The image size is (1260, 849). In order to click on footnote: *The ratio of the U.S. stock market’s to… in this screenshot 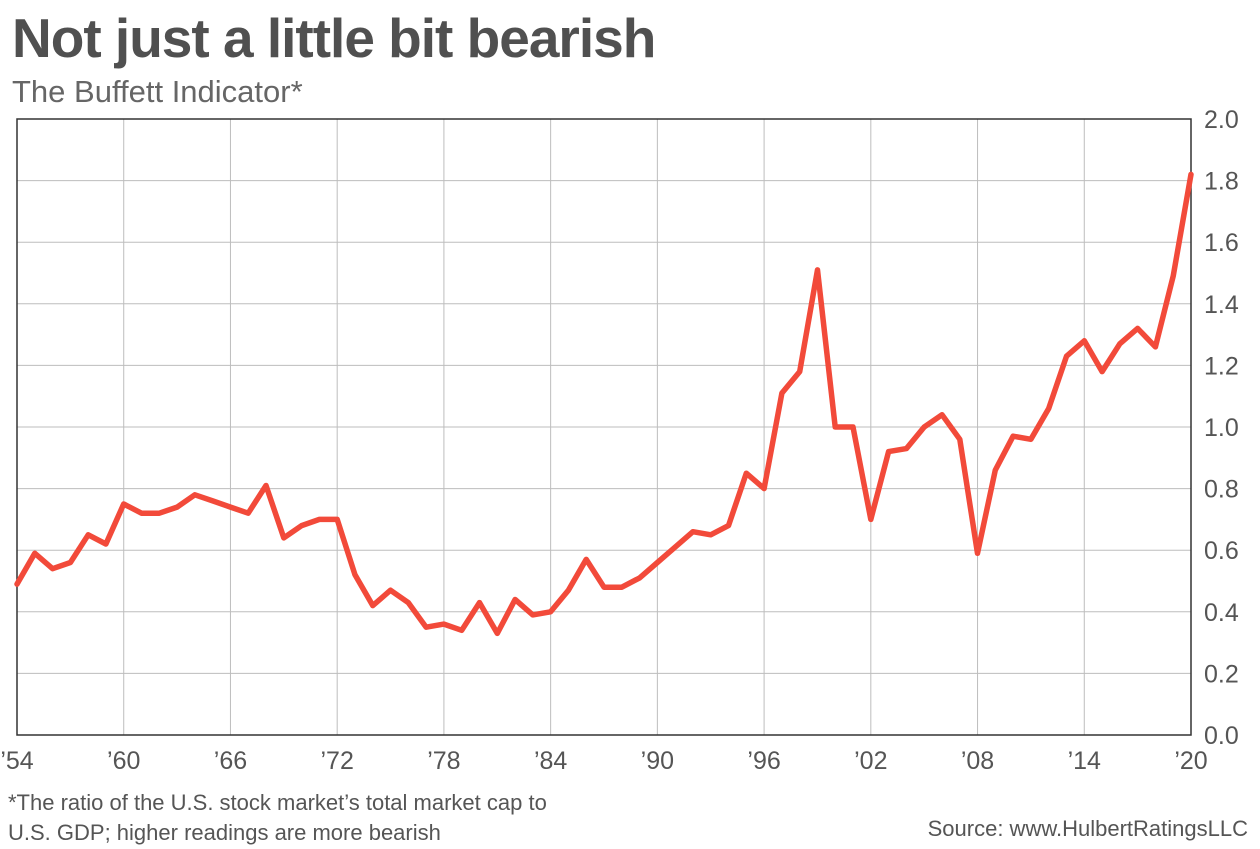, I will do `click(277, 818)`.